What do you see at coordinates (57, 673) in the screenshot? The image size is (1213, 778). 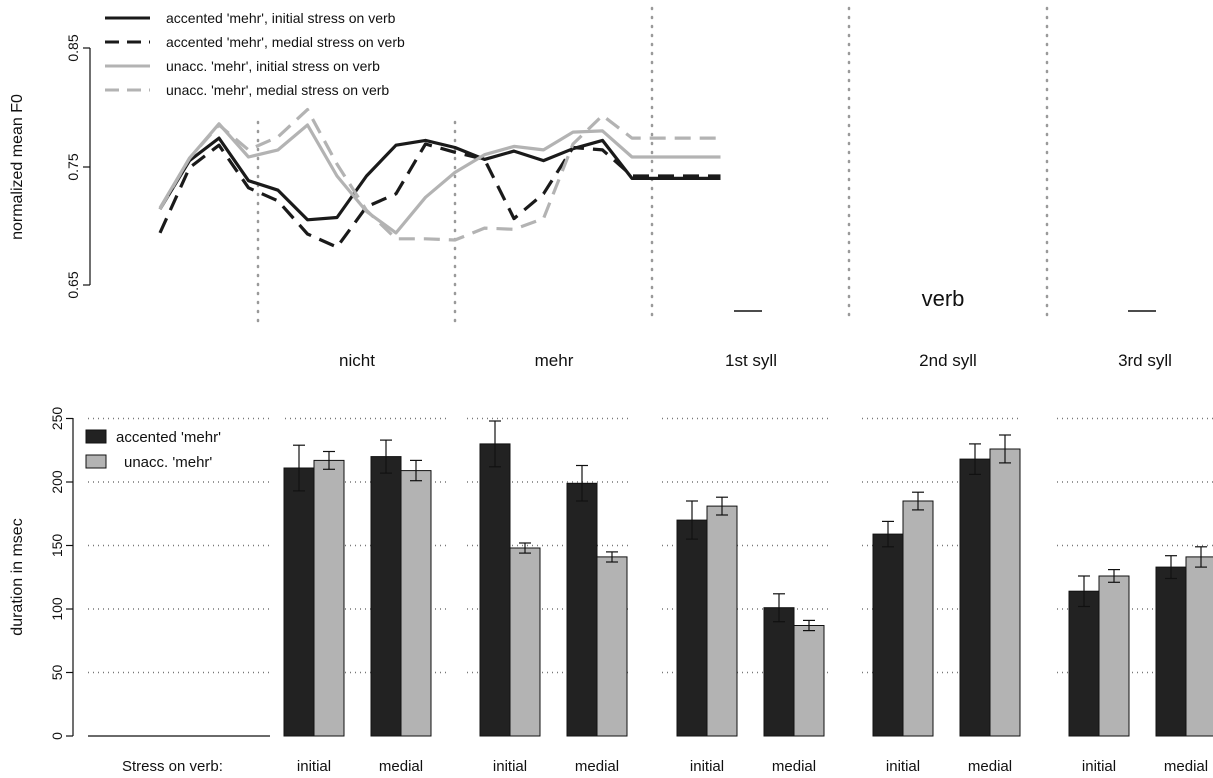 I see `duration-y-tick-label: 50` at bounding box center [57, 673].